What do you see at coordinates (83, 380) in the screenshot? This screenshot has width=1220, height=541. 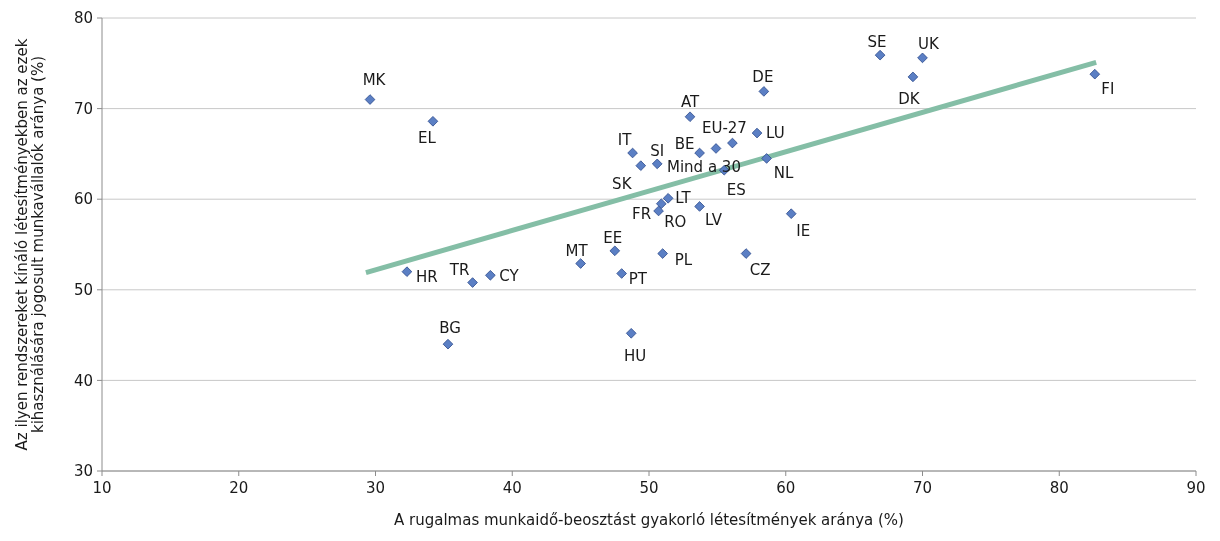 I see `y-tick-label: 40` at bounding box center [83, 380].